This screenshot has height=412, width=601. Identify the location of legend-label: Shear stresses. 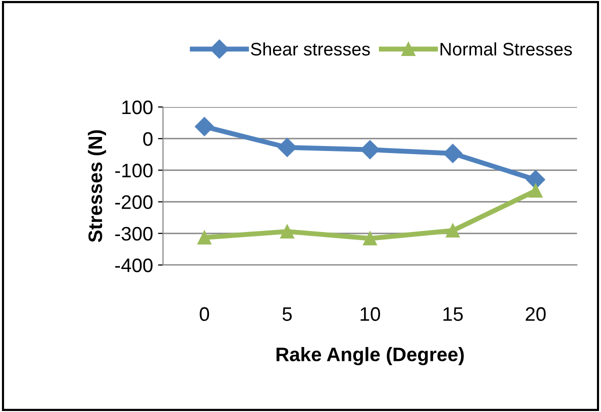
(310, 49).